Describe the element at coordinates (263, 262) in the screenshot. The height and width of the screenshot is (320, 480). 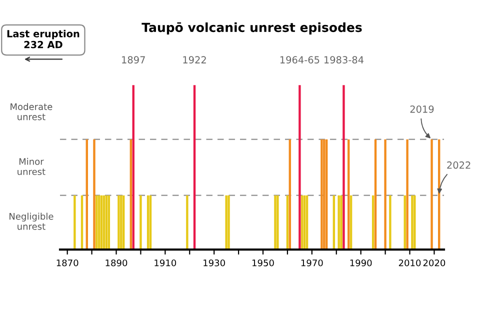
I see `x-tick-label: 1950` at that location.